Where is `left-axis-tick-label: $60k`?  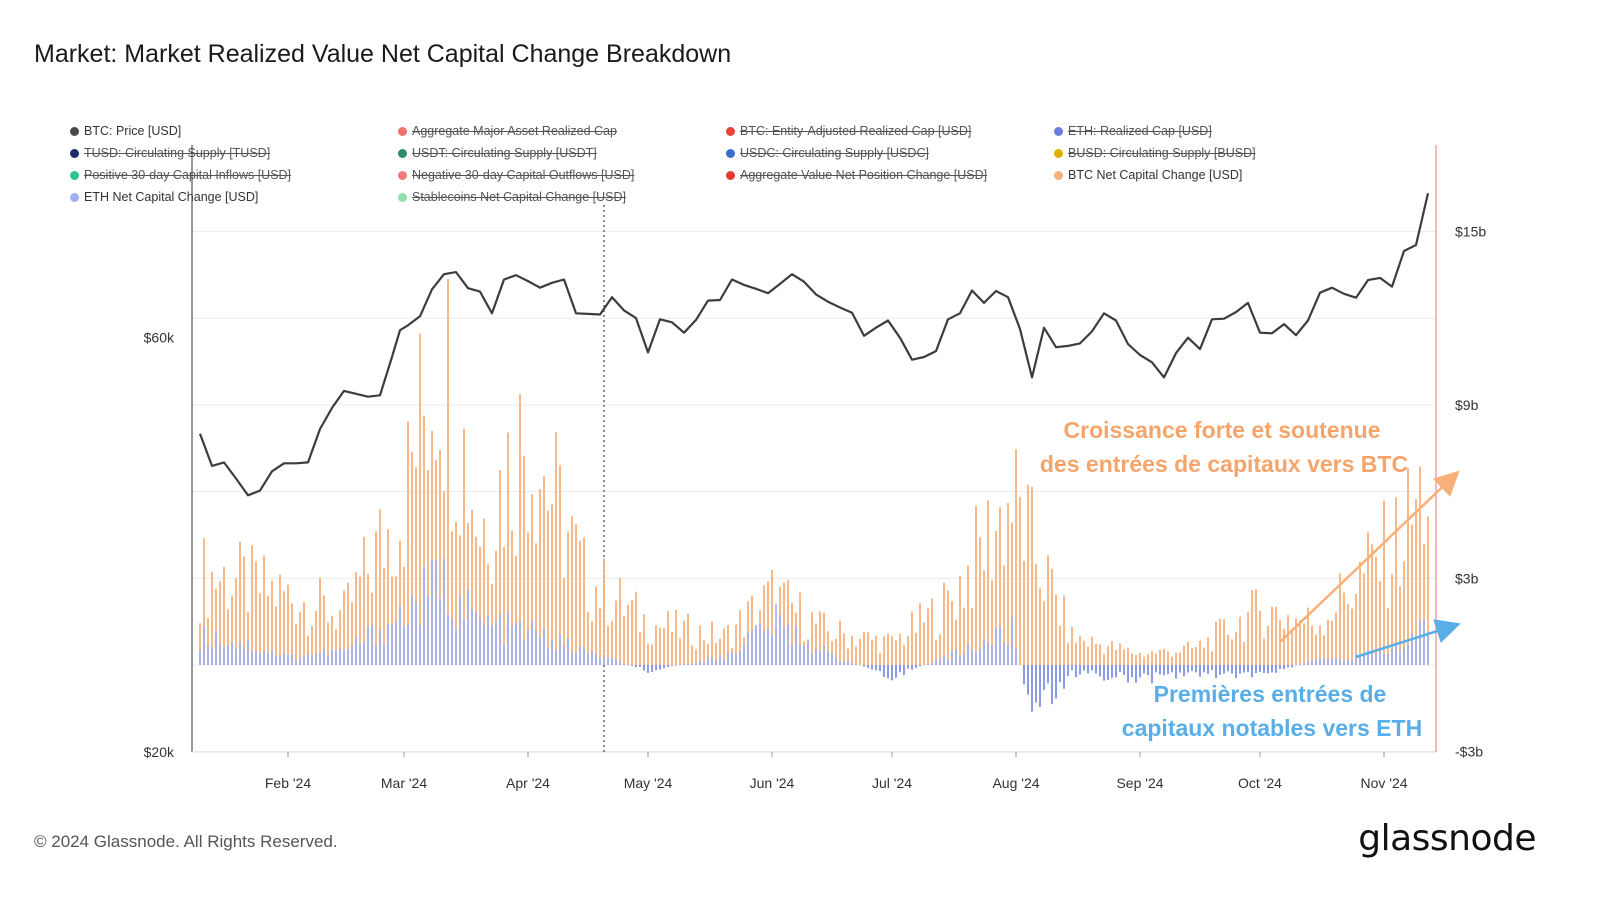
left-axis-tick-label: $60k is located at coordinates (159, 338).